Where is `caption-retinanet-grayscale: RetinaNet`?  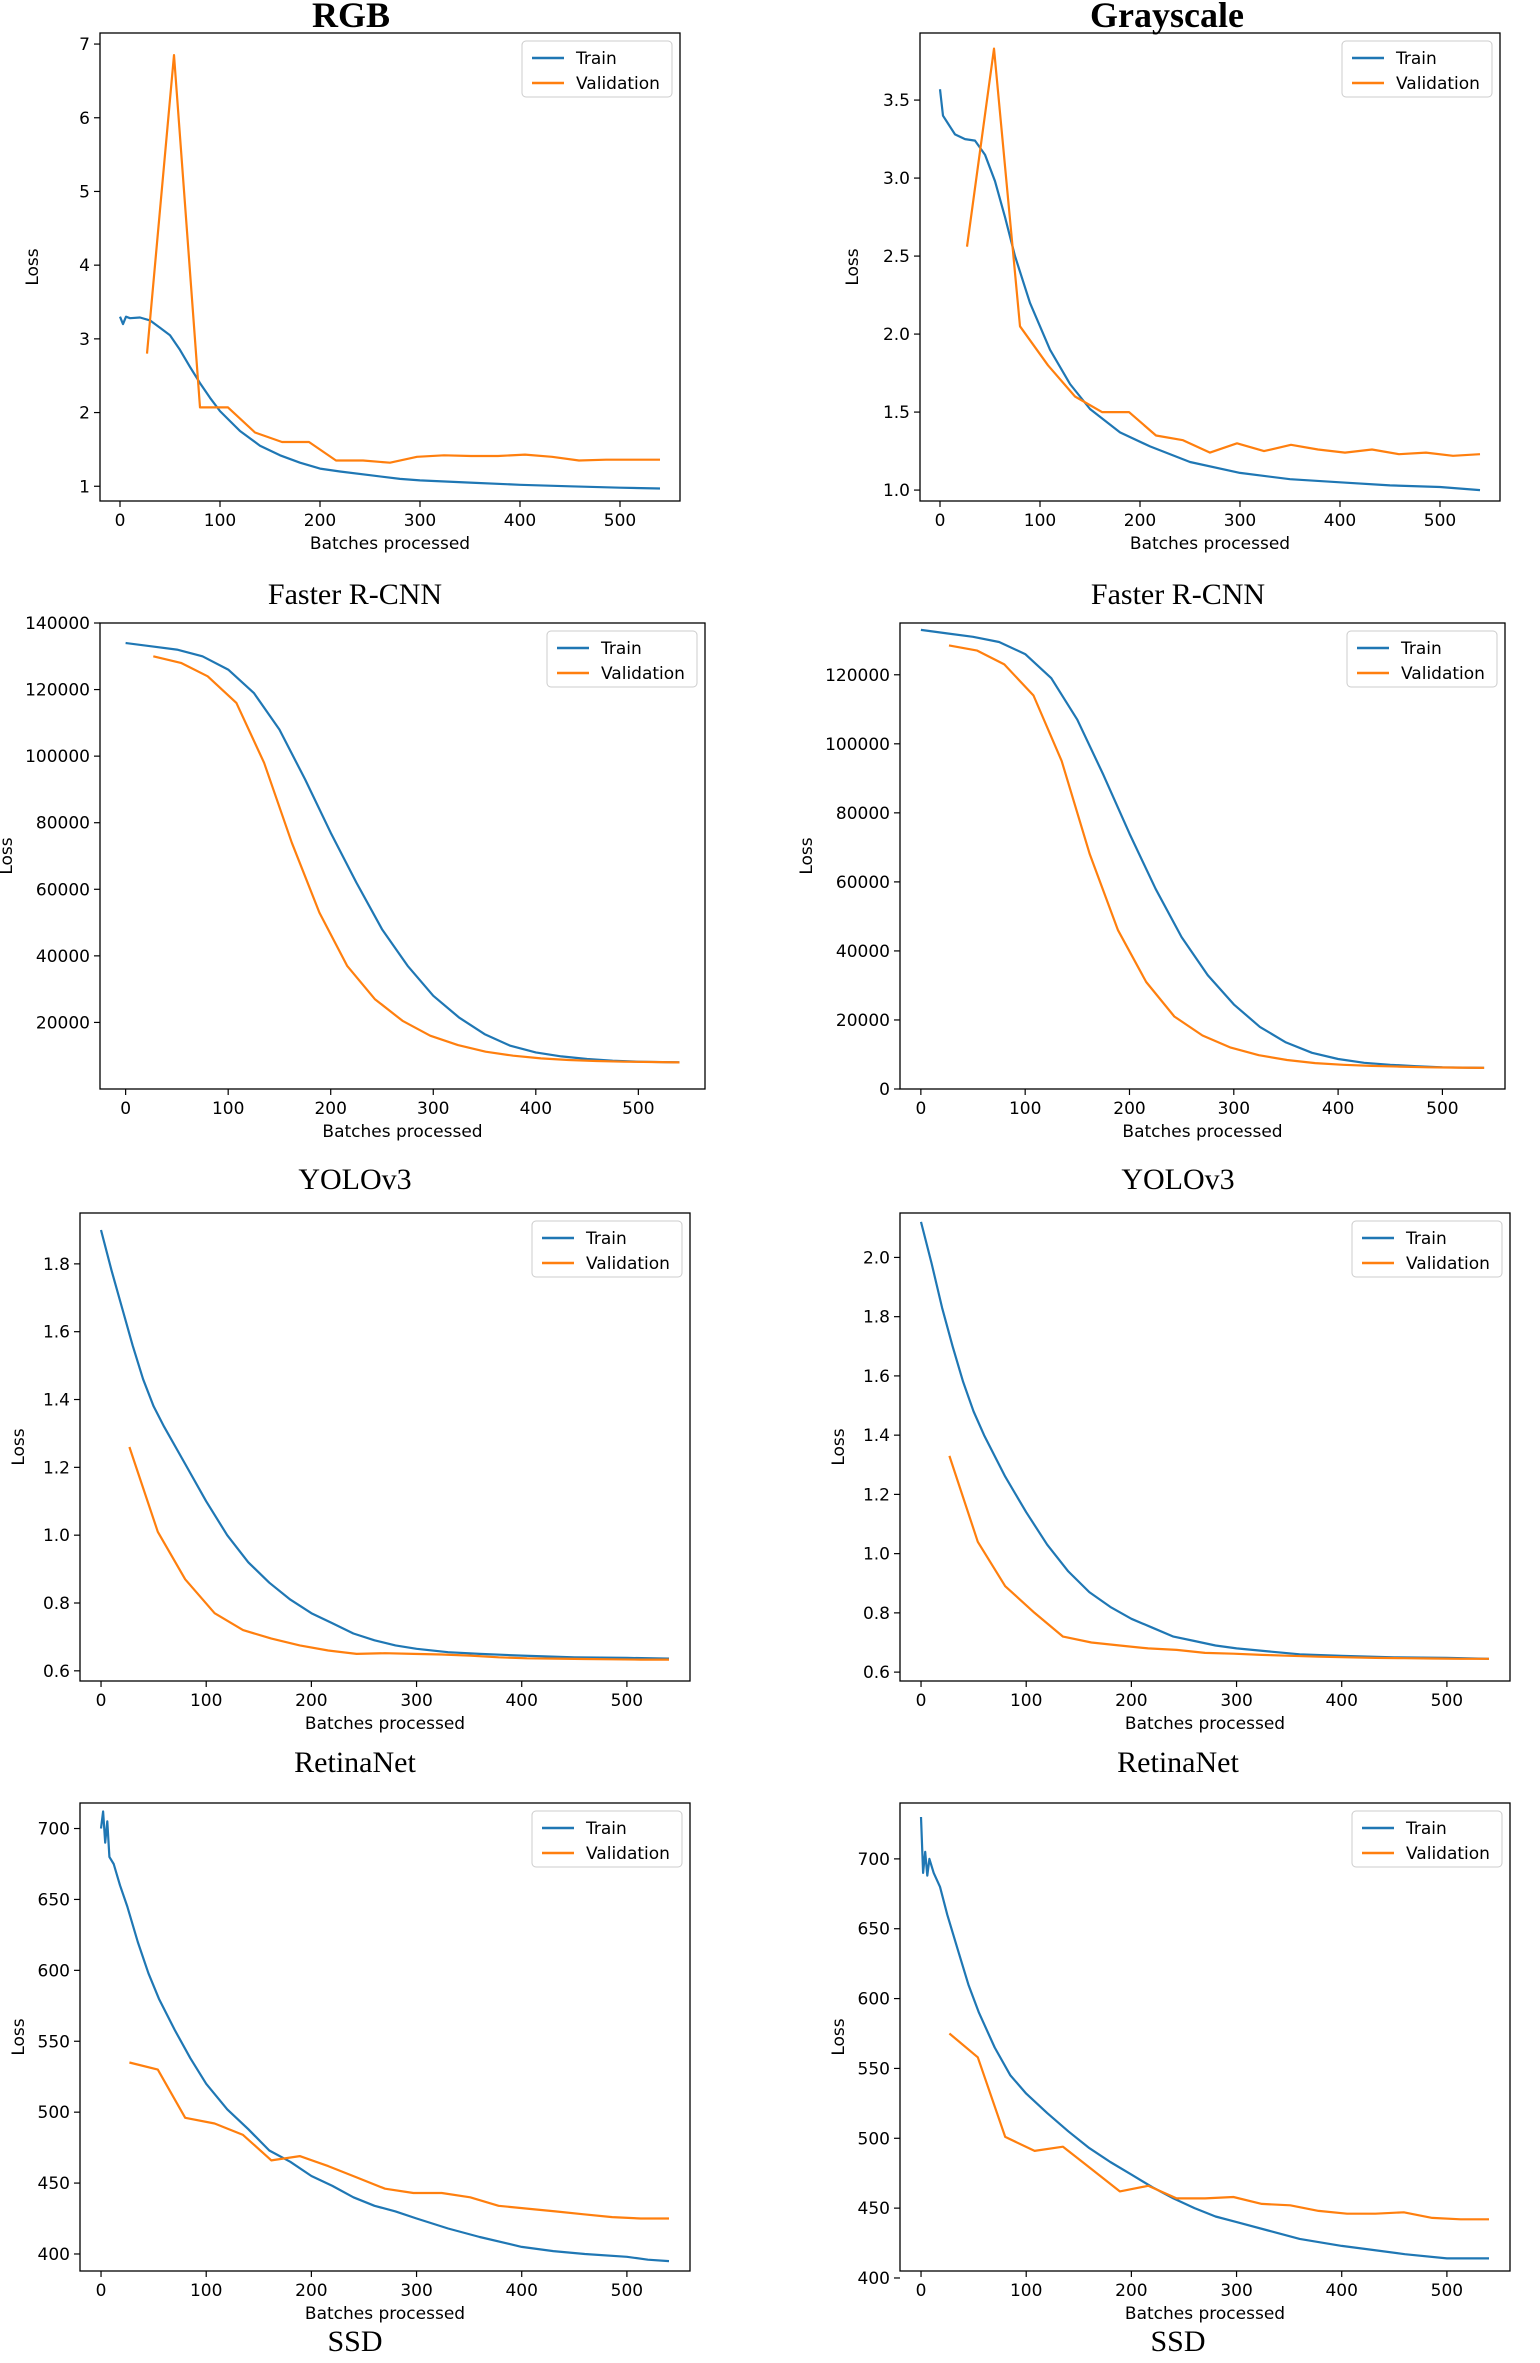
caption-retinanet-grayscale: RetinaNet is located at coordinates (1178, 1762).